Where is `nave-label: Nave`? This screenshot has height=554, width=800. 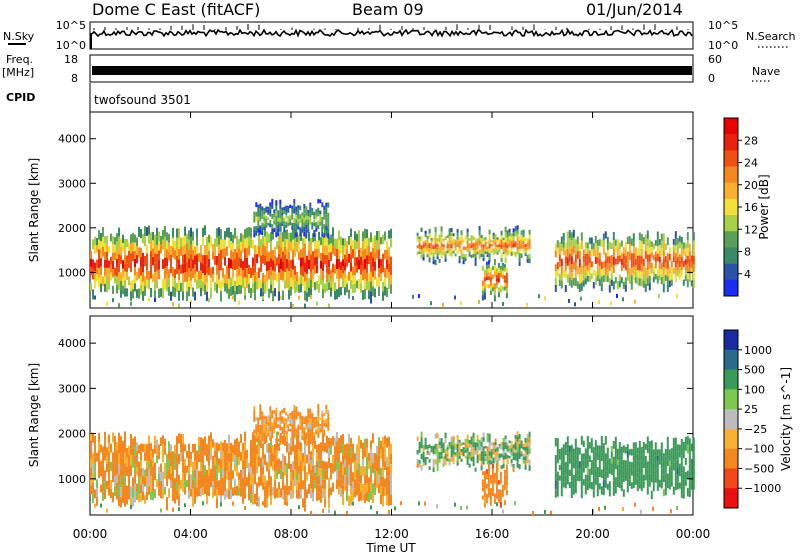
nave-label: Nave is located at coordinates (766, 71).